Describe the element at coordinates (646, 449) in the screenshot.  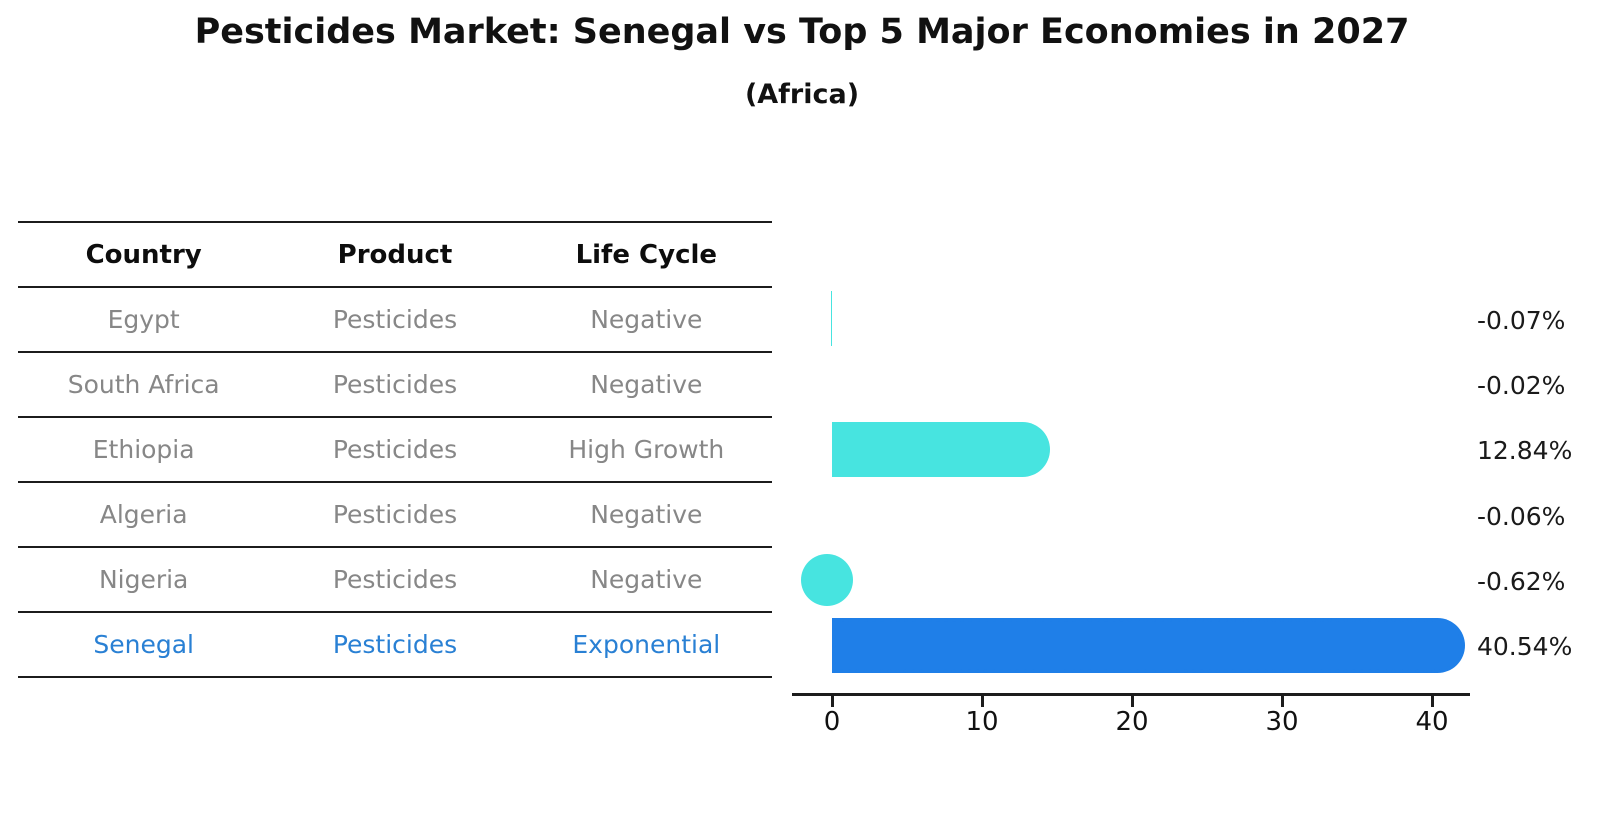
I see `cell-life-cycle: High Growth` at that location.